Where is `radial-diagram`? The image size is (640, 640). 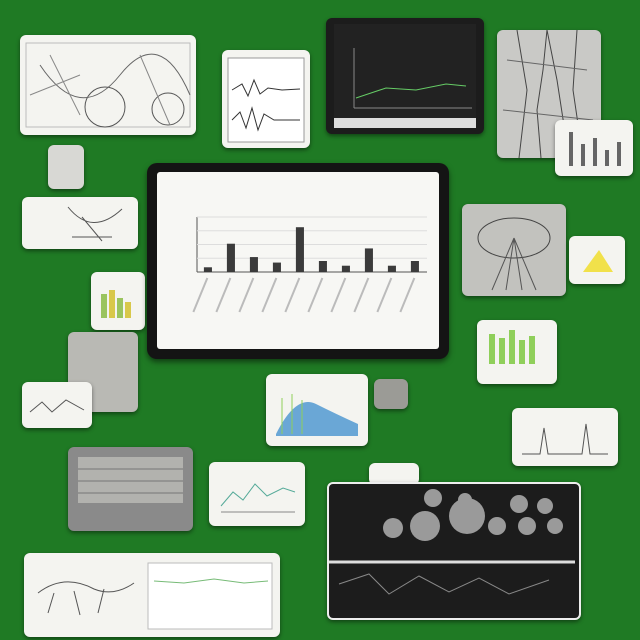
radial-diagram is located at coordinates (514, 254).